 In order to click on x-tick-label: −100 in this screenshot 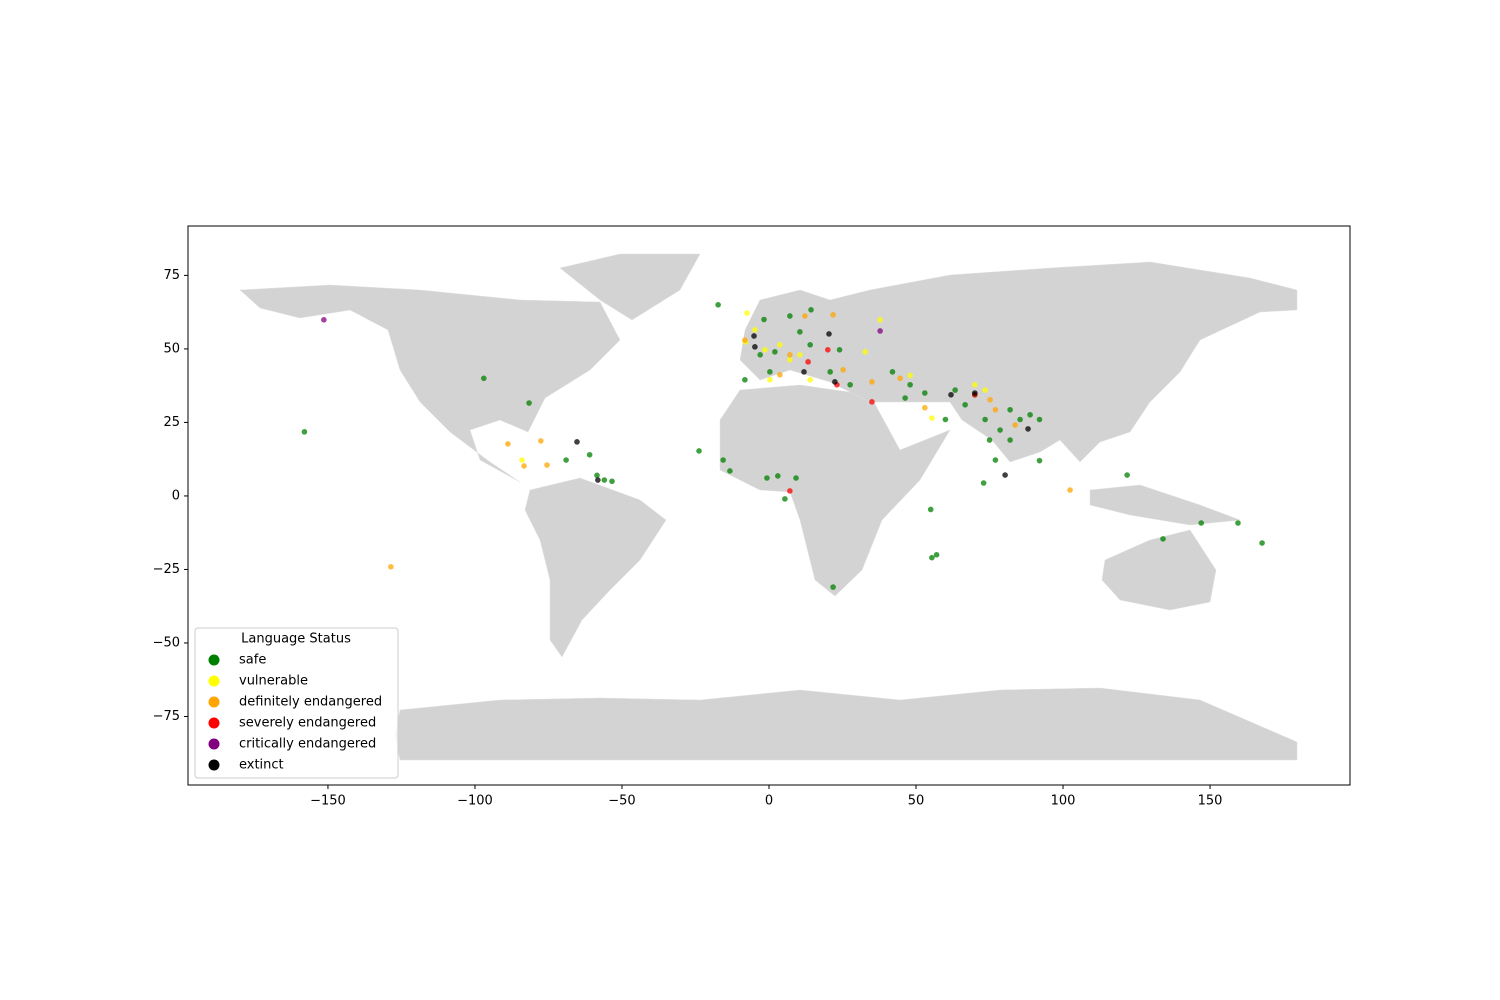, I will do `click(475, 801)`.